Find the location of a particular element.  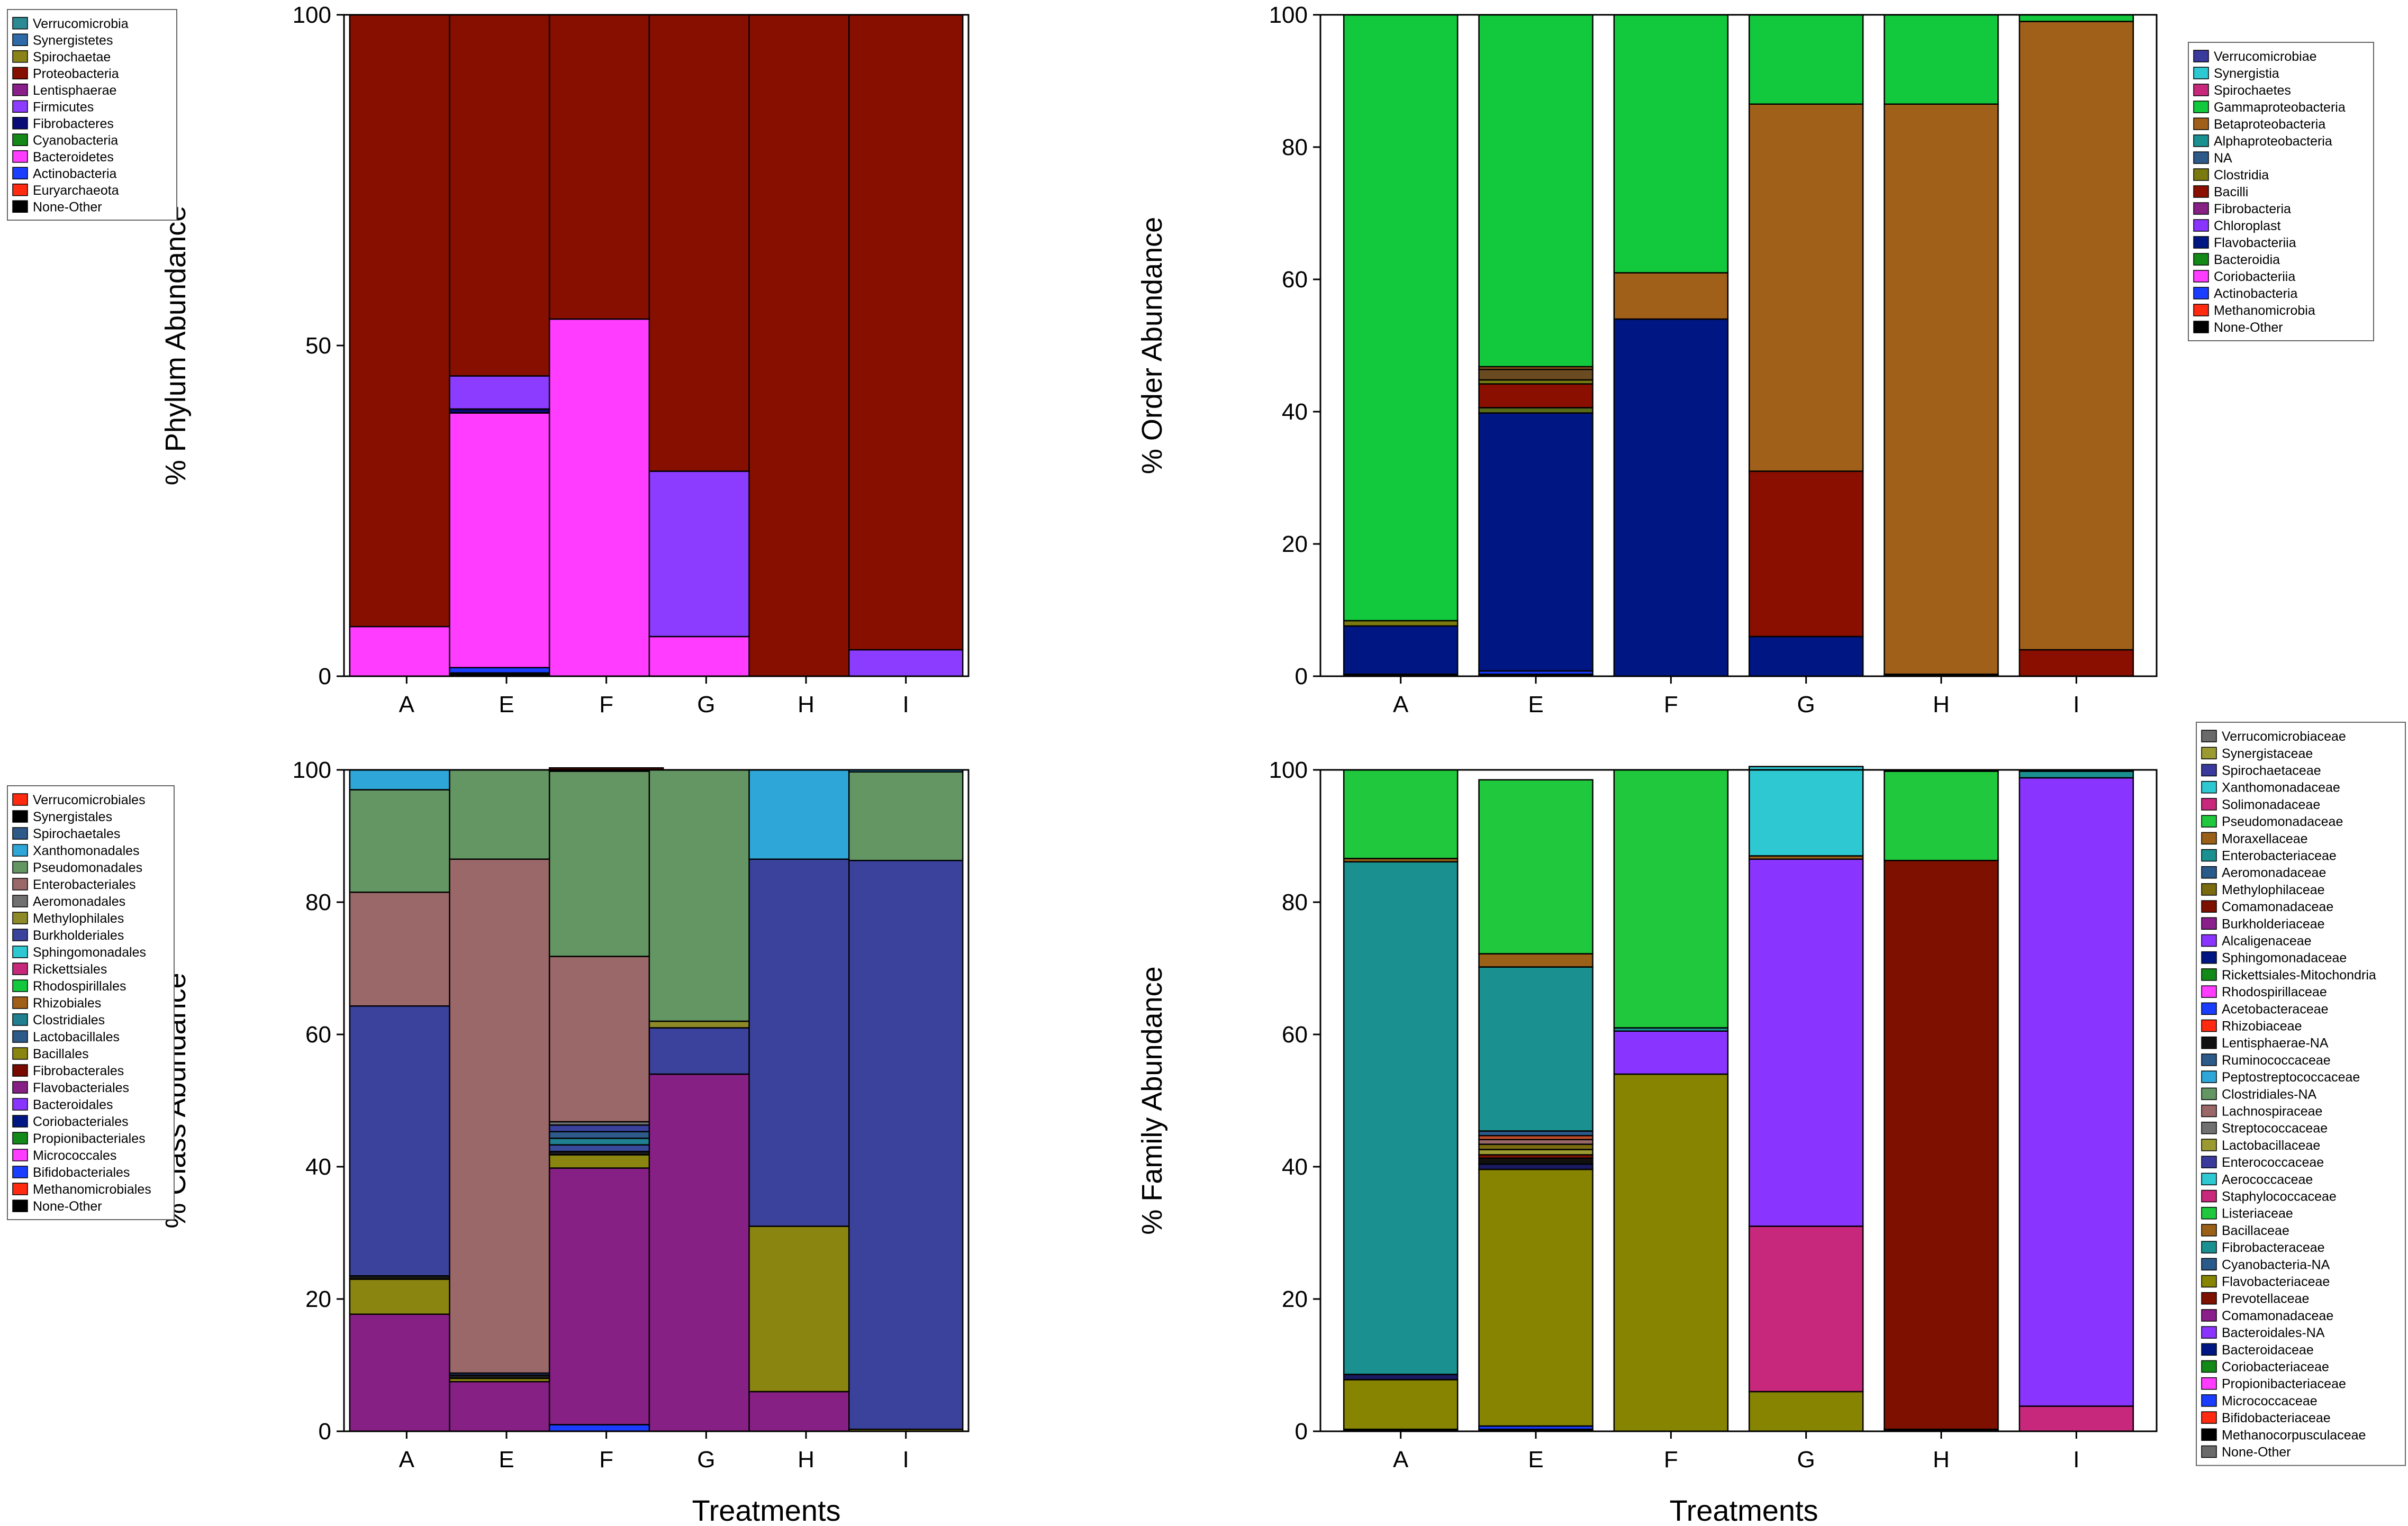

phylum-legend-label-cyanobacteria: Cyanobacteria is located at coordinates (75, 140).